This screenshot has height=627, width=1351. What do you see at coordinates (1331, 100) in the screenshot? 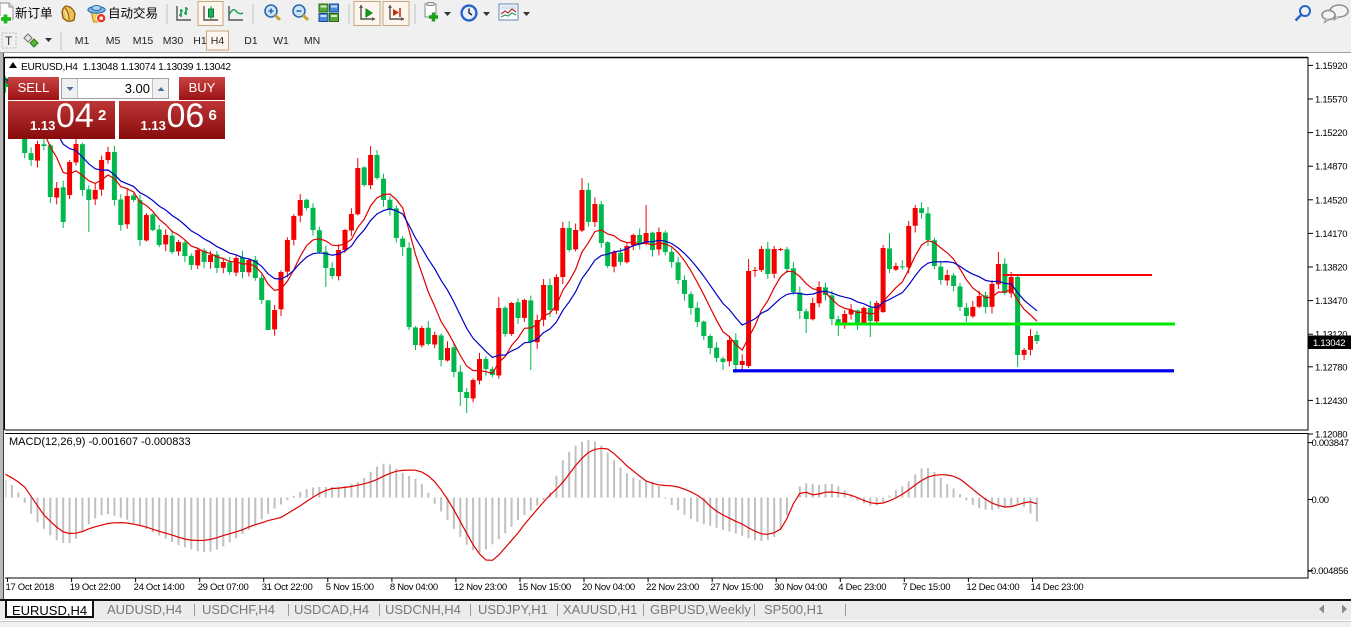
I see `svg-text: 1.15570` at bounding box center [1331, 100].